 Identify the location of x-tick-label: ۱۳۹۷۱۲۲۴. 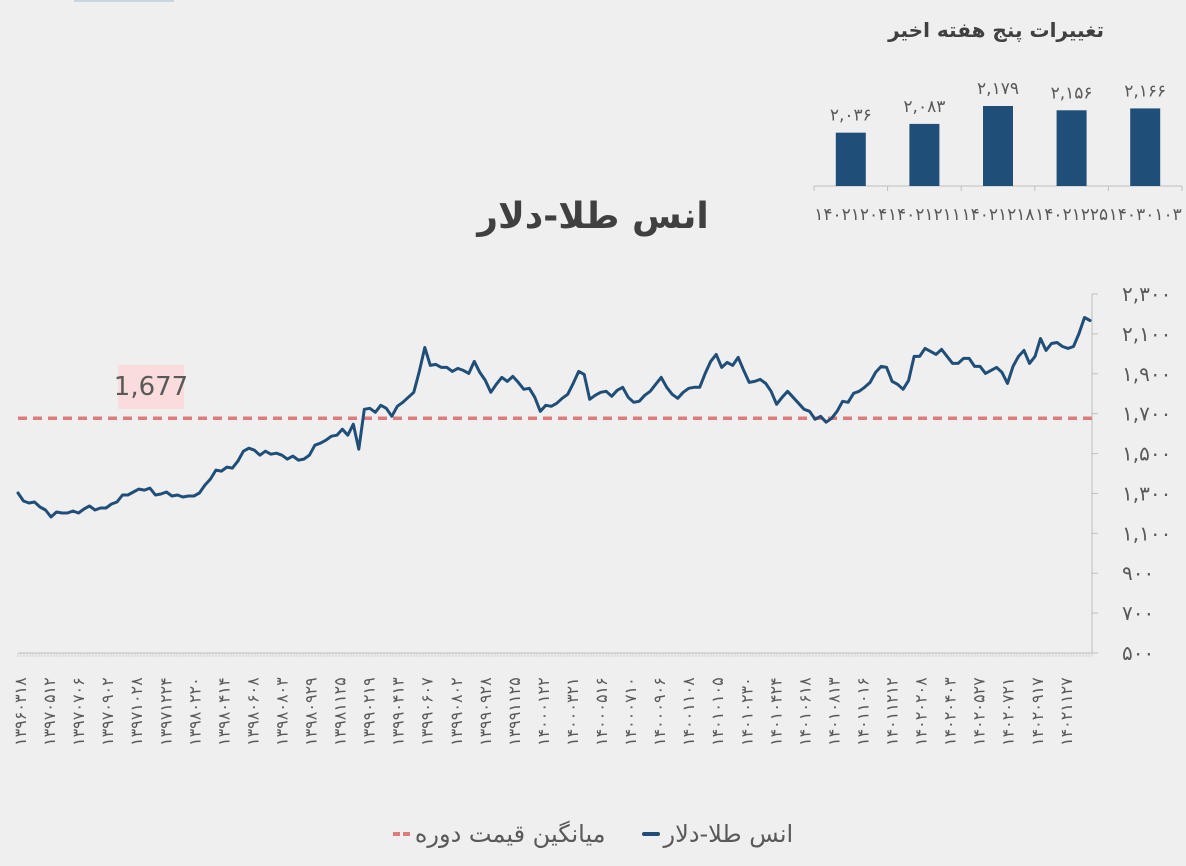
(165, 711).